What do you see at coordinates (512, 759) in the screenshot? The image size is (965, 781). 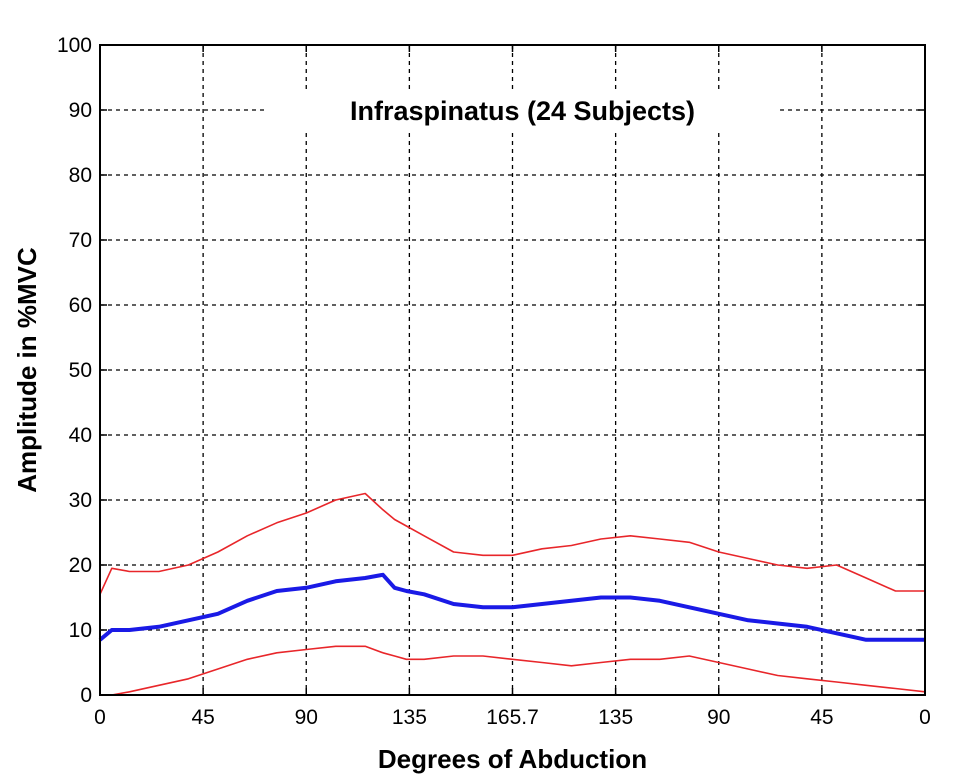 I see `x-axis-title: Degrees of Abduction` at bounding box center [512, 759].